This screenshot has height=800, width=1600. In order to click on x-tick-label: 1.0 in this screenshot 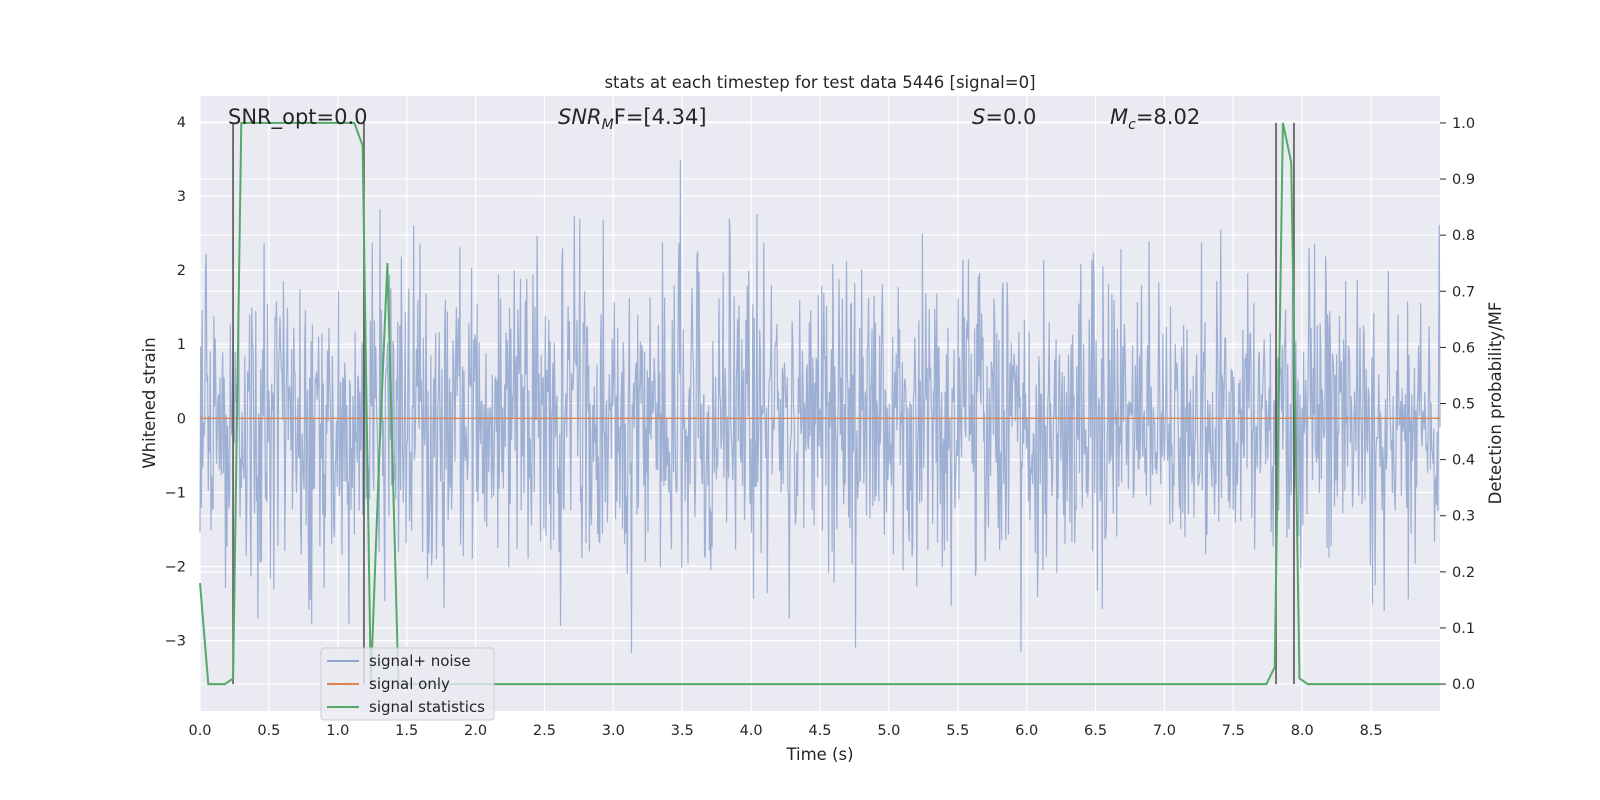, I will do `click(337, 731)`.